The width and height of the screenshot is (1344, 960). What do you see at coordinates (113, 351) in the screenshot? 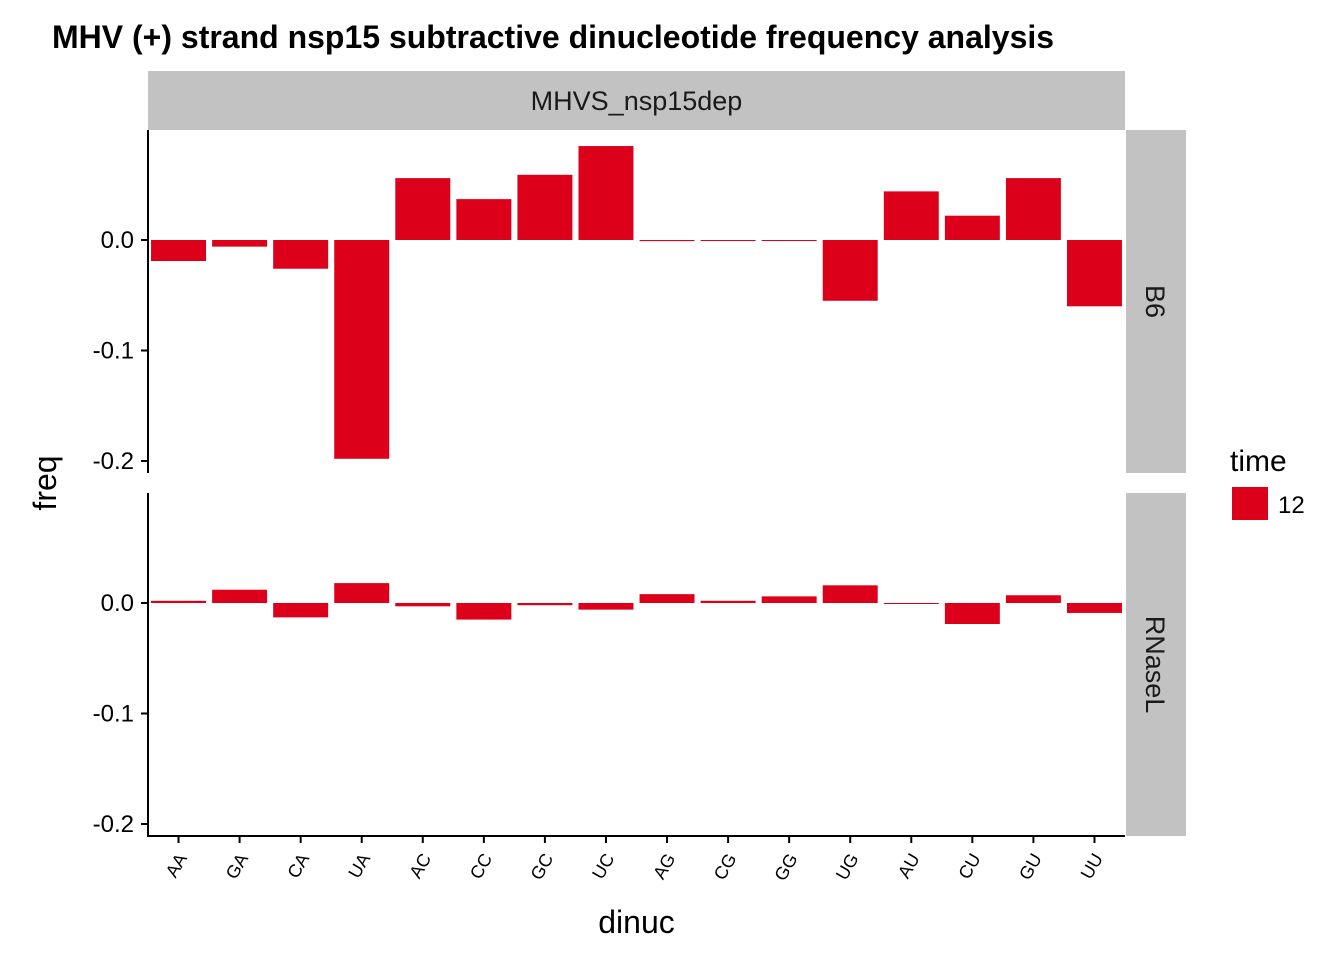
I see `y-tick-label-B6: -0.1` at bounding box center [113, 351].